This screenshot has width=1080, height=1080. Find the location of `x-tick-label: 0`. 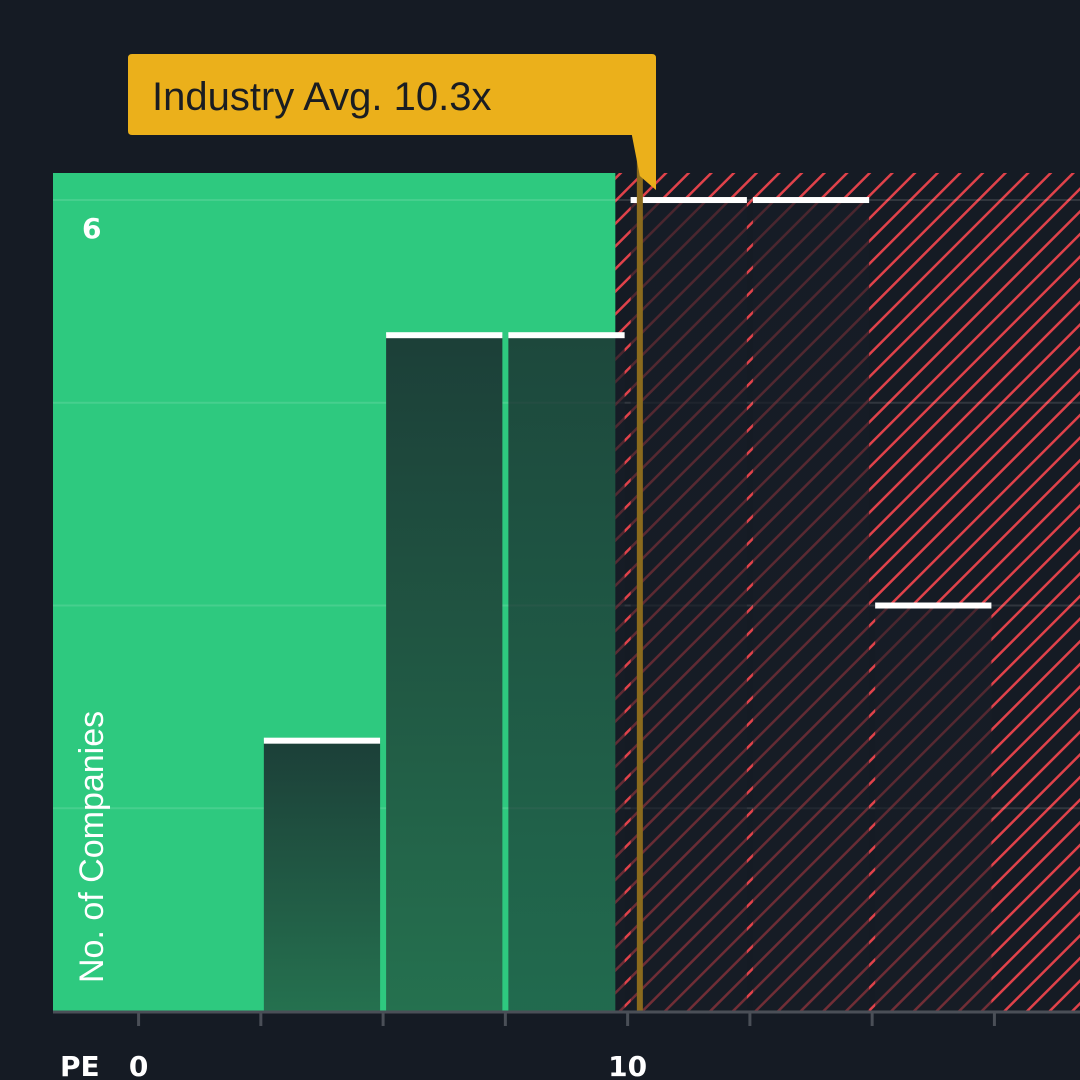

x-tick-label: 0 is located at coordinates (138, 1065).